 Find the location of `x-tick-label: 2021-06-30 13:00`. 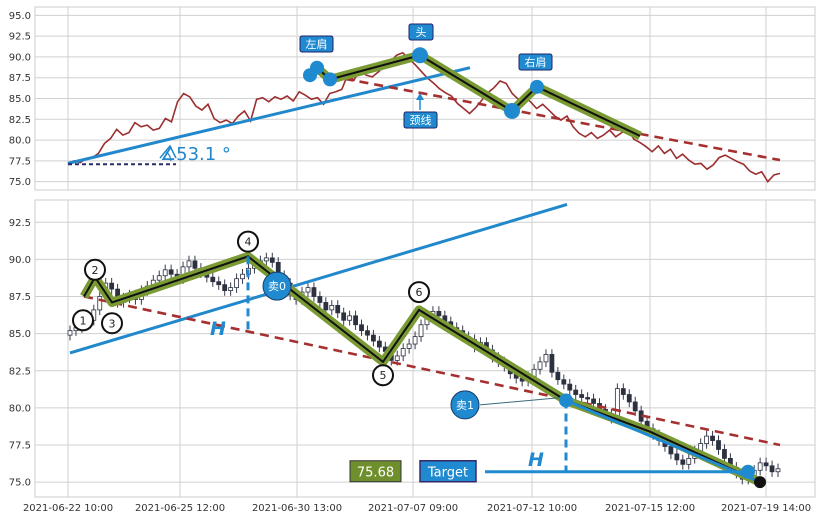

x-tick-label: 2021-06-30 13:00 is located at coordinates (297, 508).